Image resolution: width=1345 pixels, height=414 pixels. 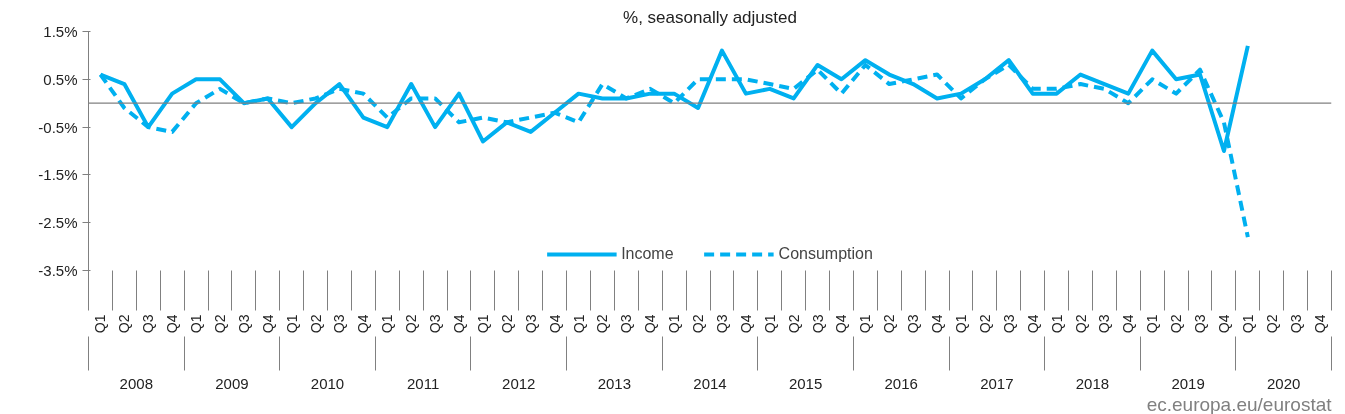 I want to click on text: 2013, so click(x=614, y=383).